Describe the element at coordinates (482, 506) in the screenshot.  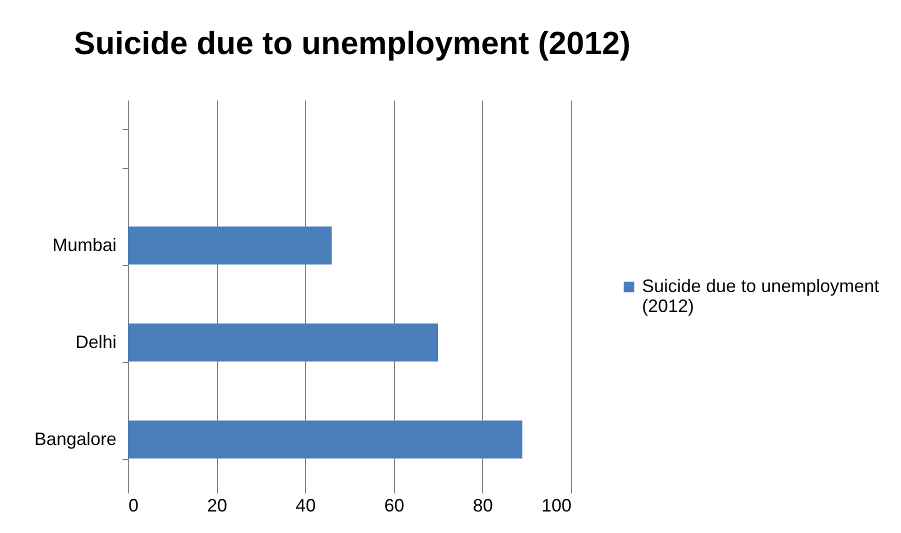
I see `x-tick-label: 80` at that location.